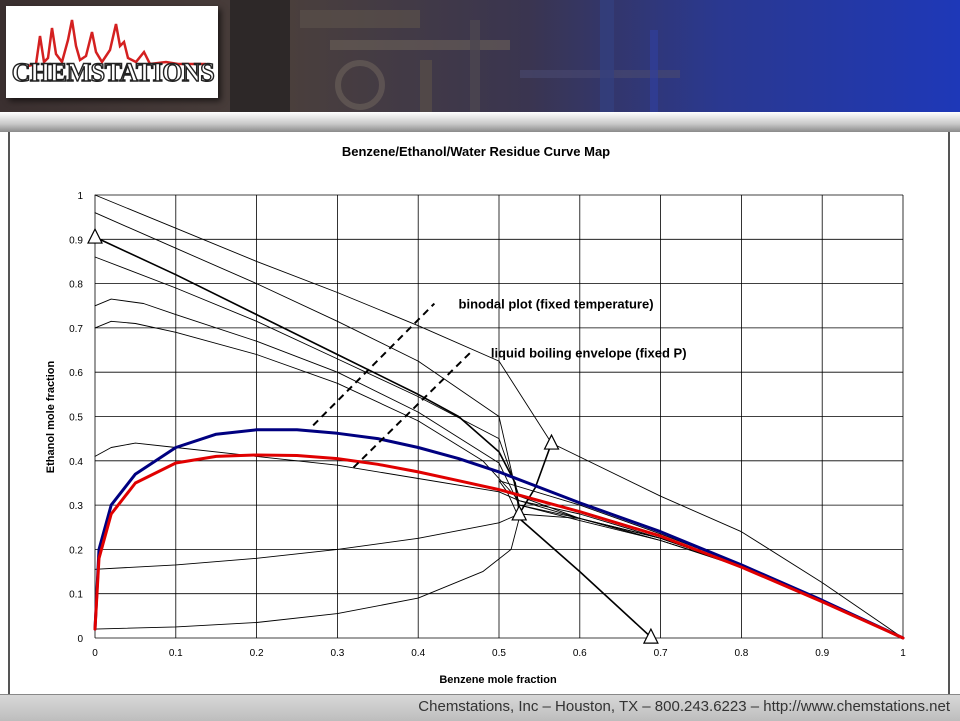 The width and height of the screenshot is (960, 721). What do you see at coordinates (76, 329) in the screenshot?
I see `y-tick-label: 0.7` at bounding box center [76, 329].